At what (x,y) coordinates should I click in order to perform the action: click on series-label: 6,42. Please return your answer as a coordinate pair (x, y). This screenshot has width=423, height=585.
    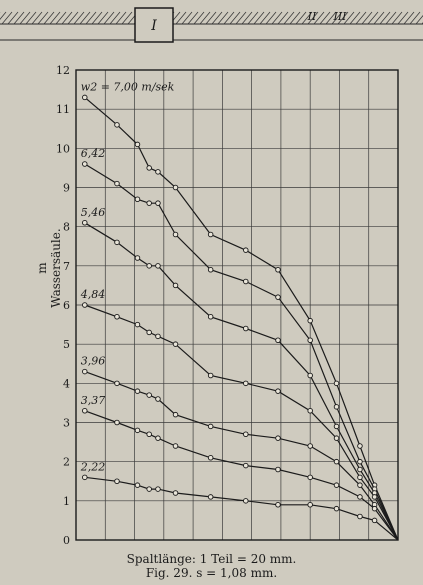
    Looking at the image, I should click on (93, 153).